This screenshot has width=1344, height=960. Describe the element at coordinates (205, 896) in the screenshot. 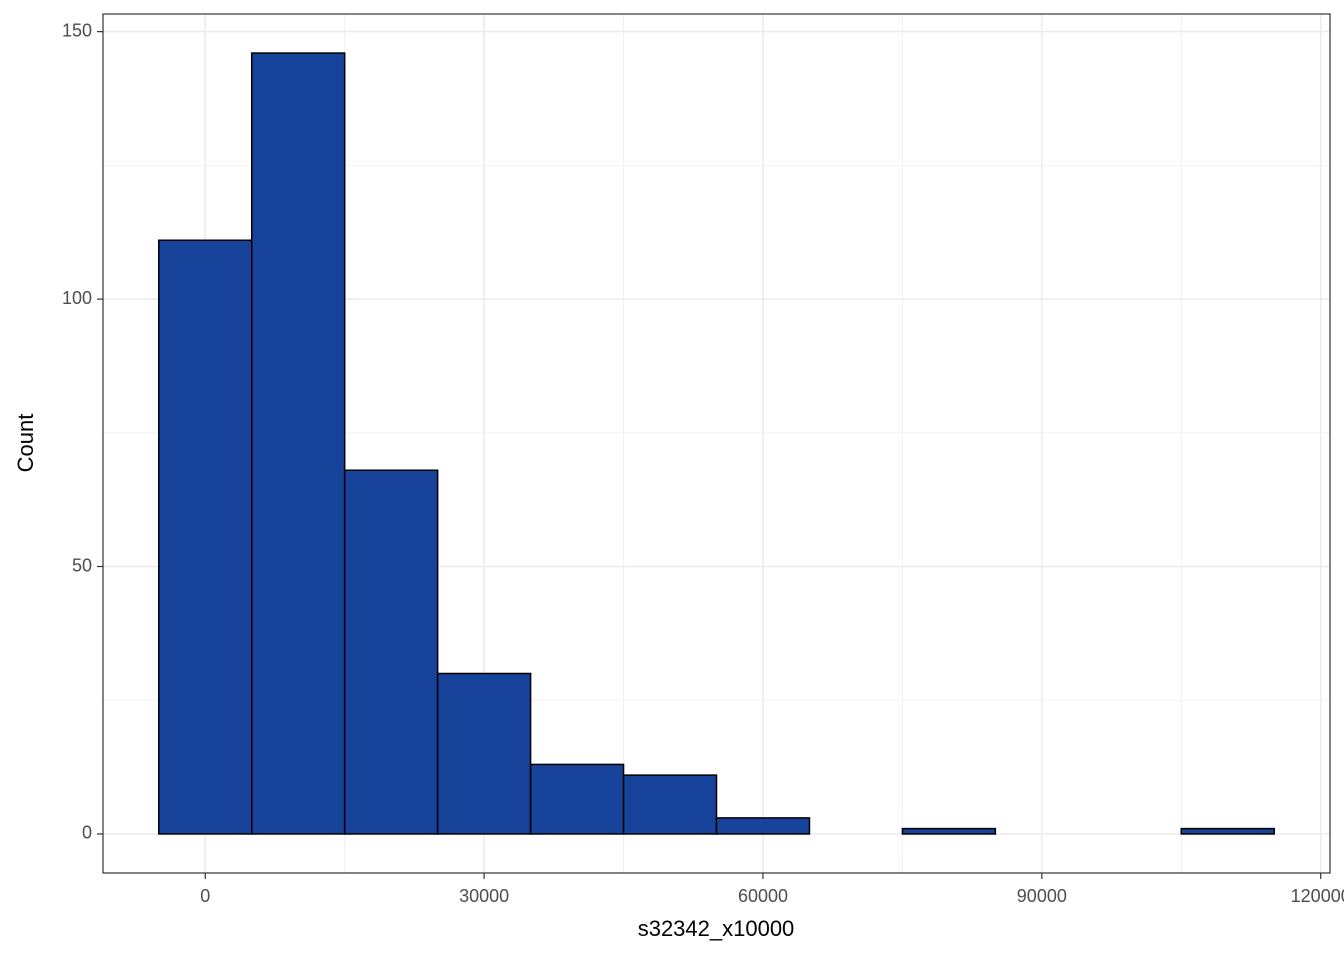

I see `x-tick-label: 0` at that location.